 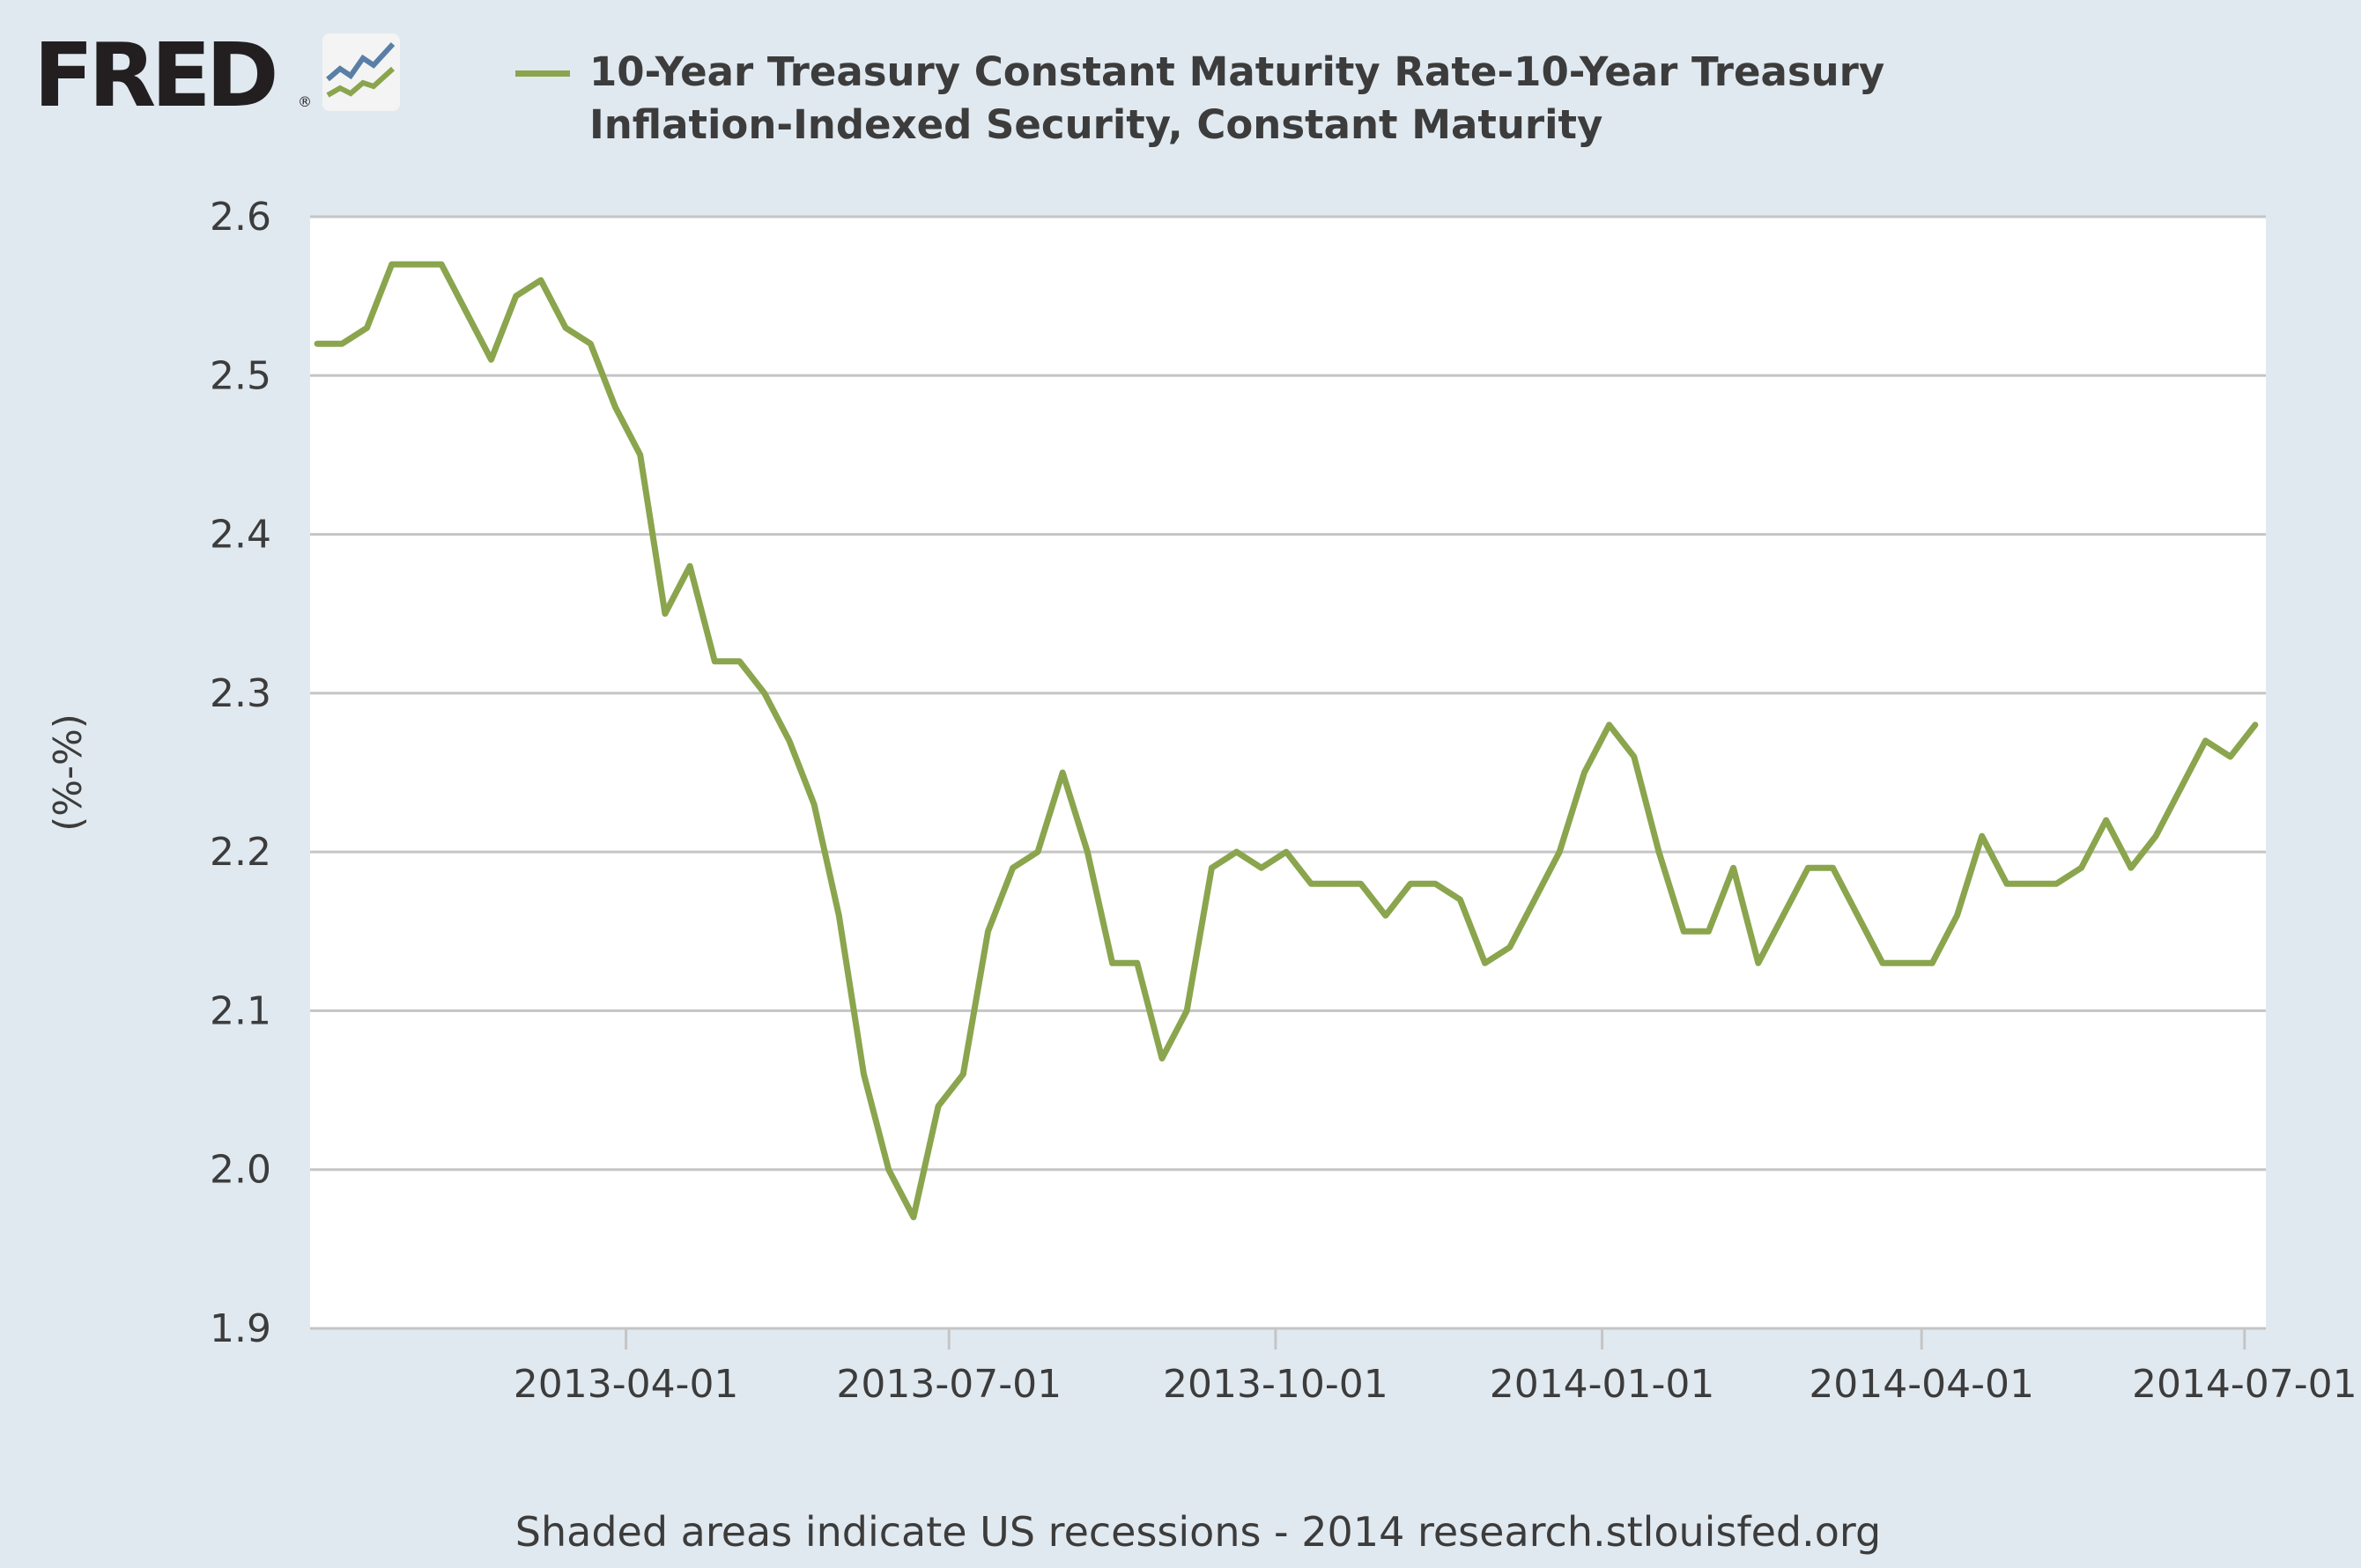 I want to click on y-tick-label: 2.4, so click(x=240, y=535).